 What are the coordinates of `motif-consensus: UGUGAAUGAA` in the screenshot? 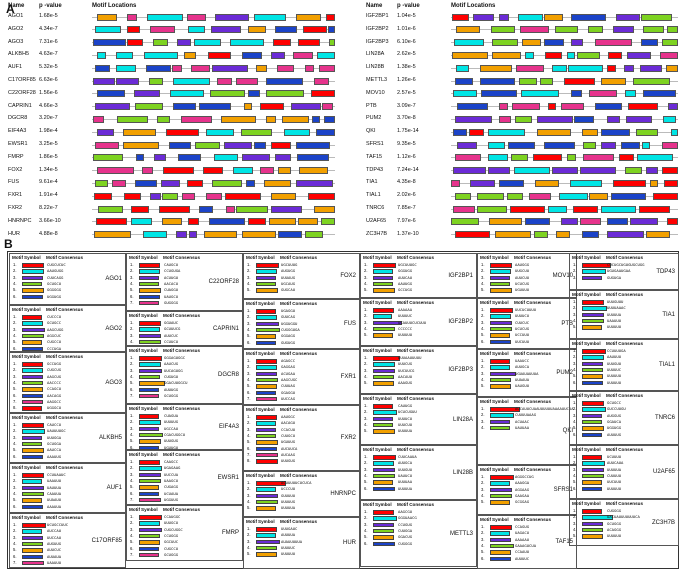 It's located at (619, 271).